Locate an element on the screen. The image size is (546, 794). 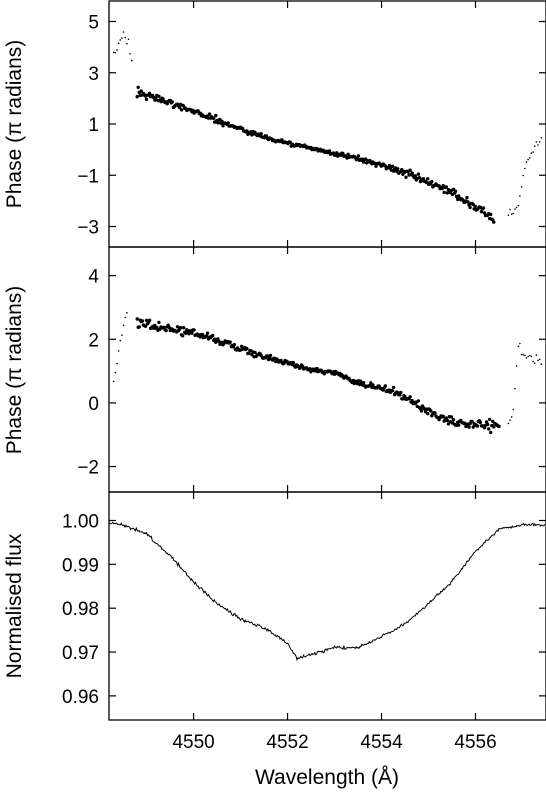
y-tick-label: −3 is located at coordinates (88, 228).